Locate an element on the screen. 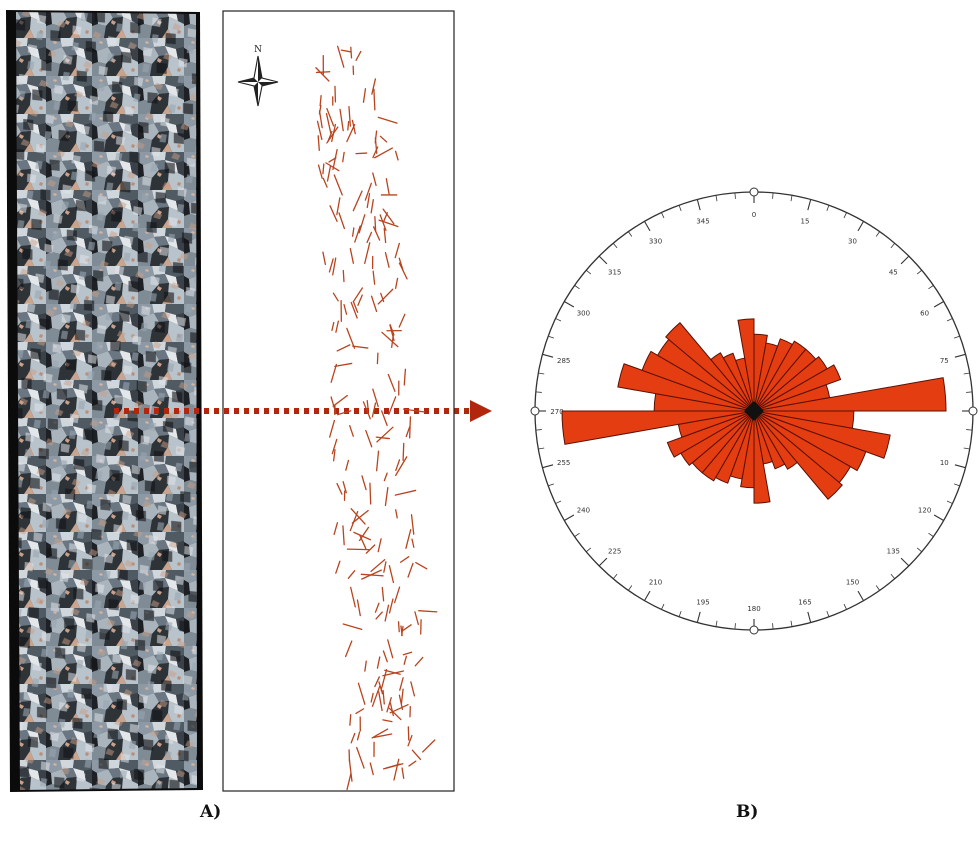 Image resolution: width=980 pixels, height=849 pixels. rose-direction-label: 0 is located at coordinates (754, 215).